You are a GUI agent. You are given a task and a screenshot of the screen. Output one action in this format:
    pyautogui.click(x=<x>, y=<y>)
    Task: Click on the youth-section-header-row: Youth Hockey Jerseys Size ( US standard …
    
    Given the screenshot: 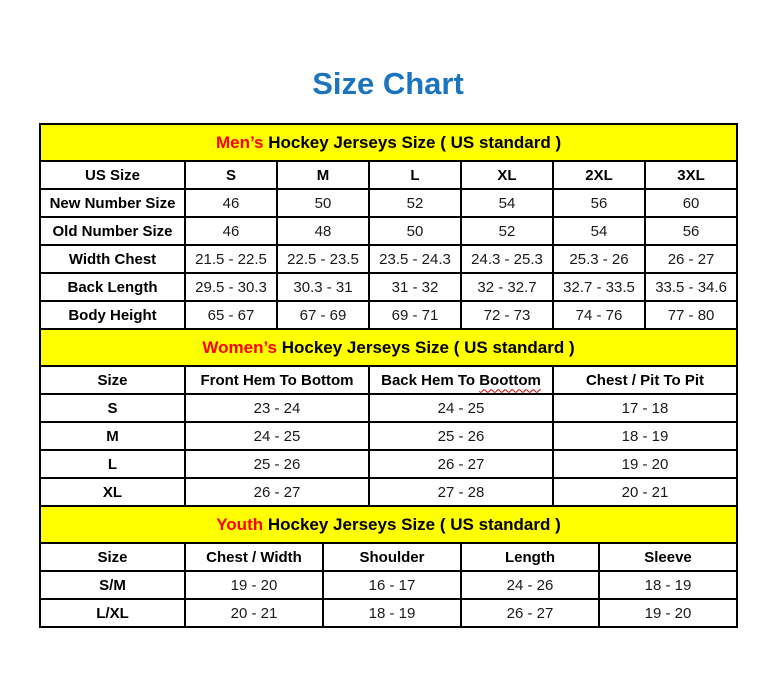 What is the action you would take?
    pyautogui.click(x=388, y=524)
    